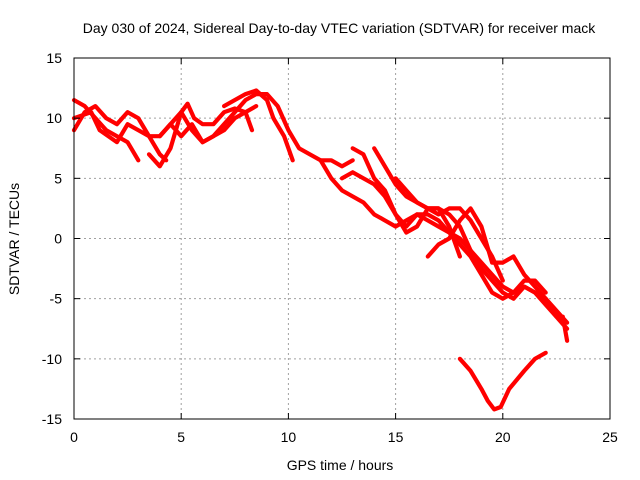  I want to click on y-tick-label: 15, so click(54, 58).